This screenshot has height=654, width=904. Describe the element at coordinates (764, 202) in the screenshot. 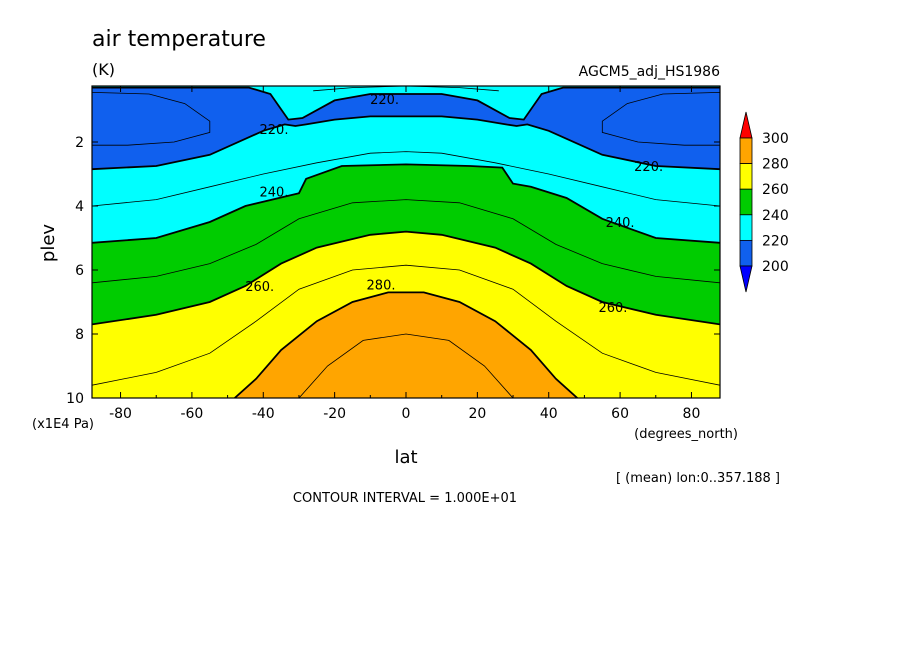

I see `colorbar: 200 220 240 260 280 300` at that location.